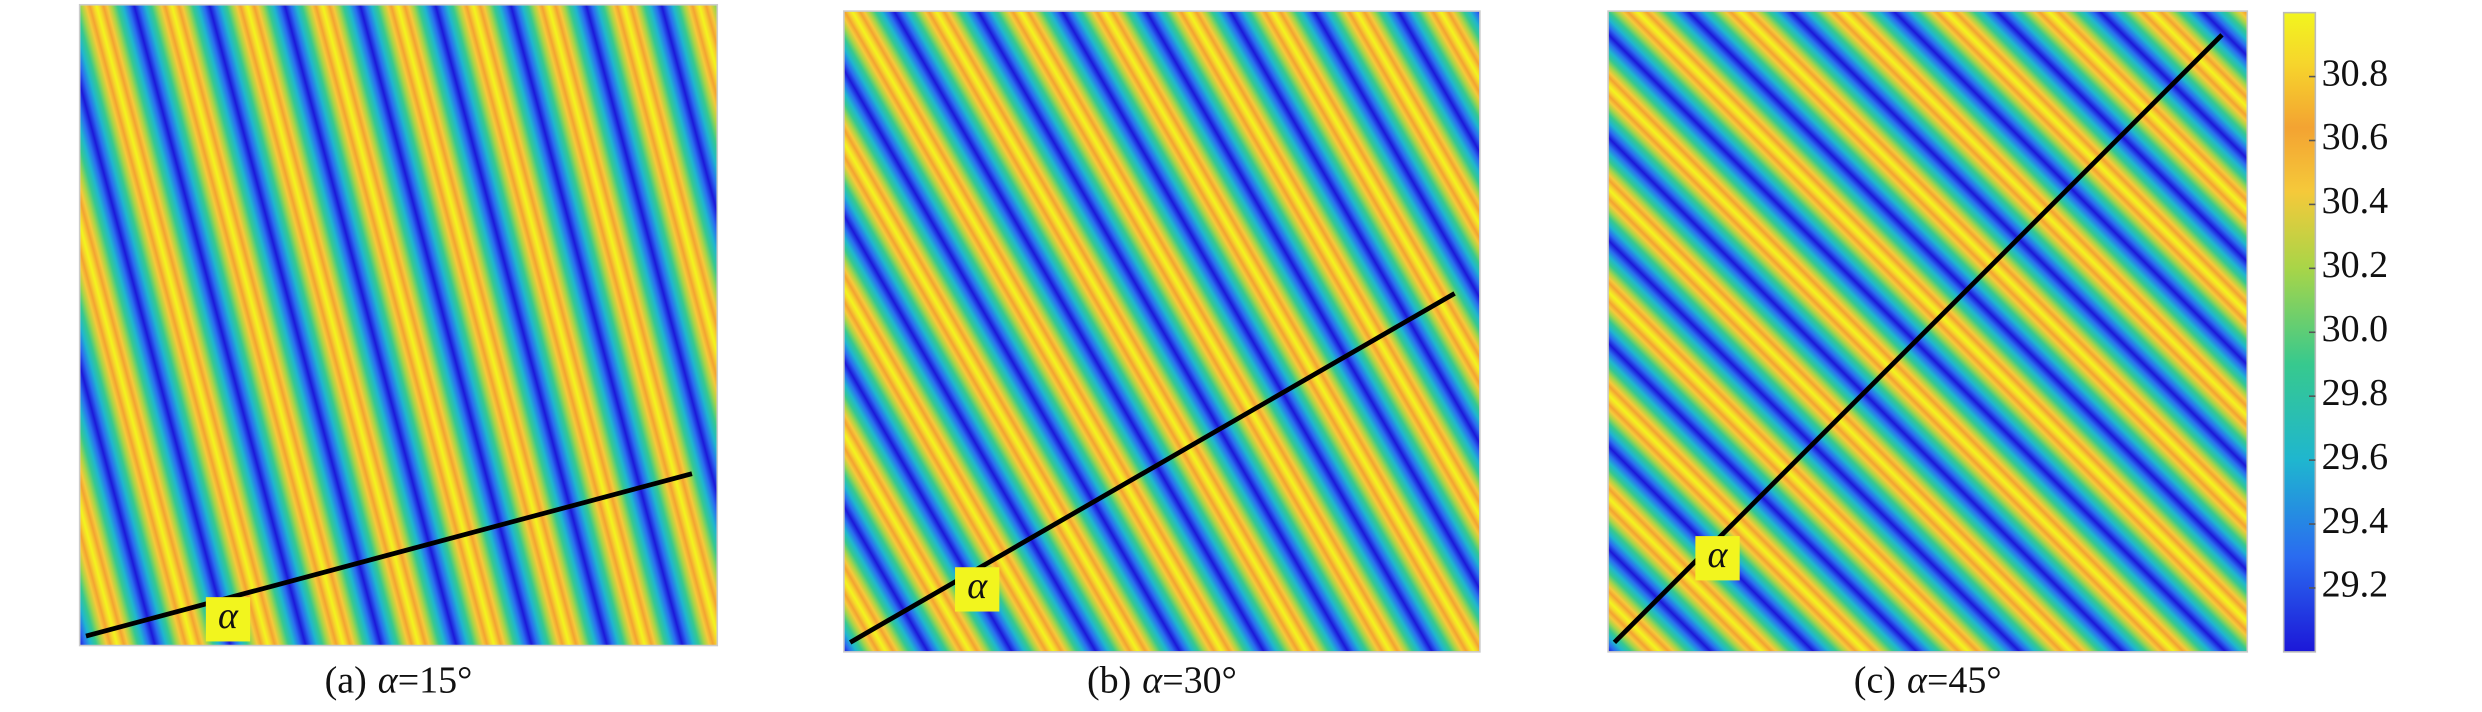  What do you see at coordinates (346, 680) in the screenshot?
I see `caption-part: (a)` at bounding box center [346, 680].